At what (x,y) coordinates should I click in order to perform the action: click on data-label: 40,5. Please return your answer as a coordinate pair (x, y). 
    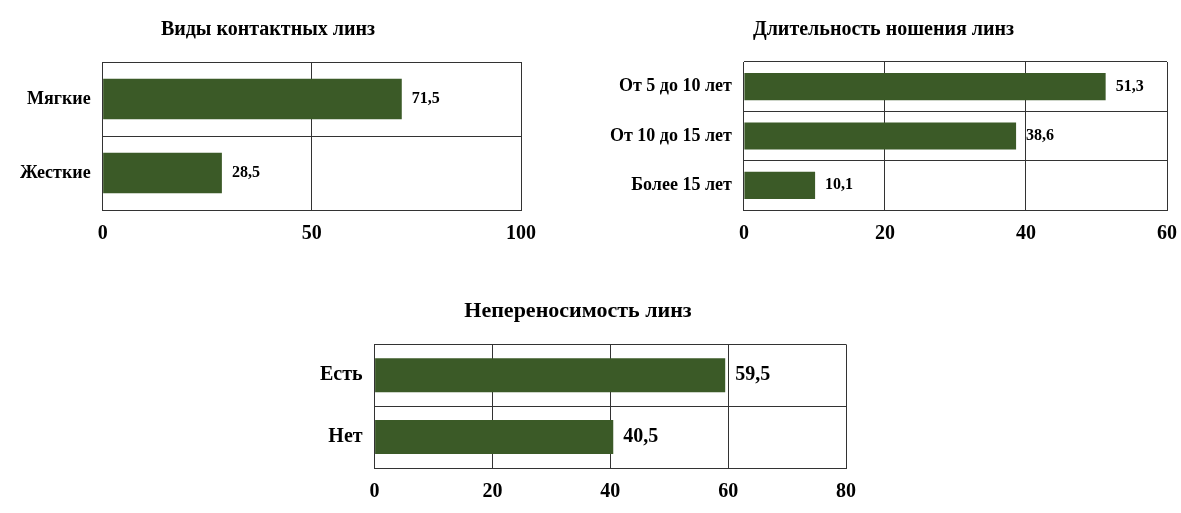
    Looking at the image, I should click on (641, 435).